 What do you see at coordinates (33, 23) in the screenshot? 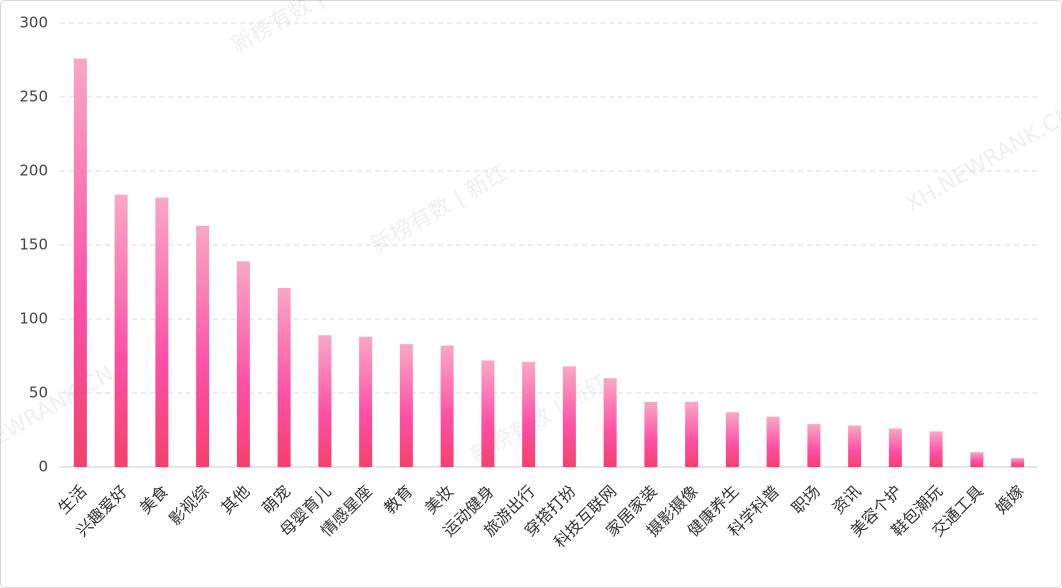
I see `y-tick-label: 300` at bounding box center [33, 23].